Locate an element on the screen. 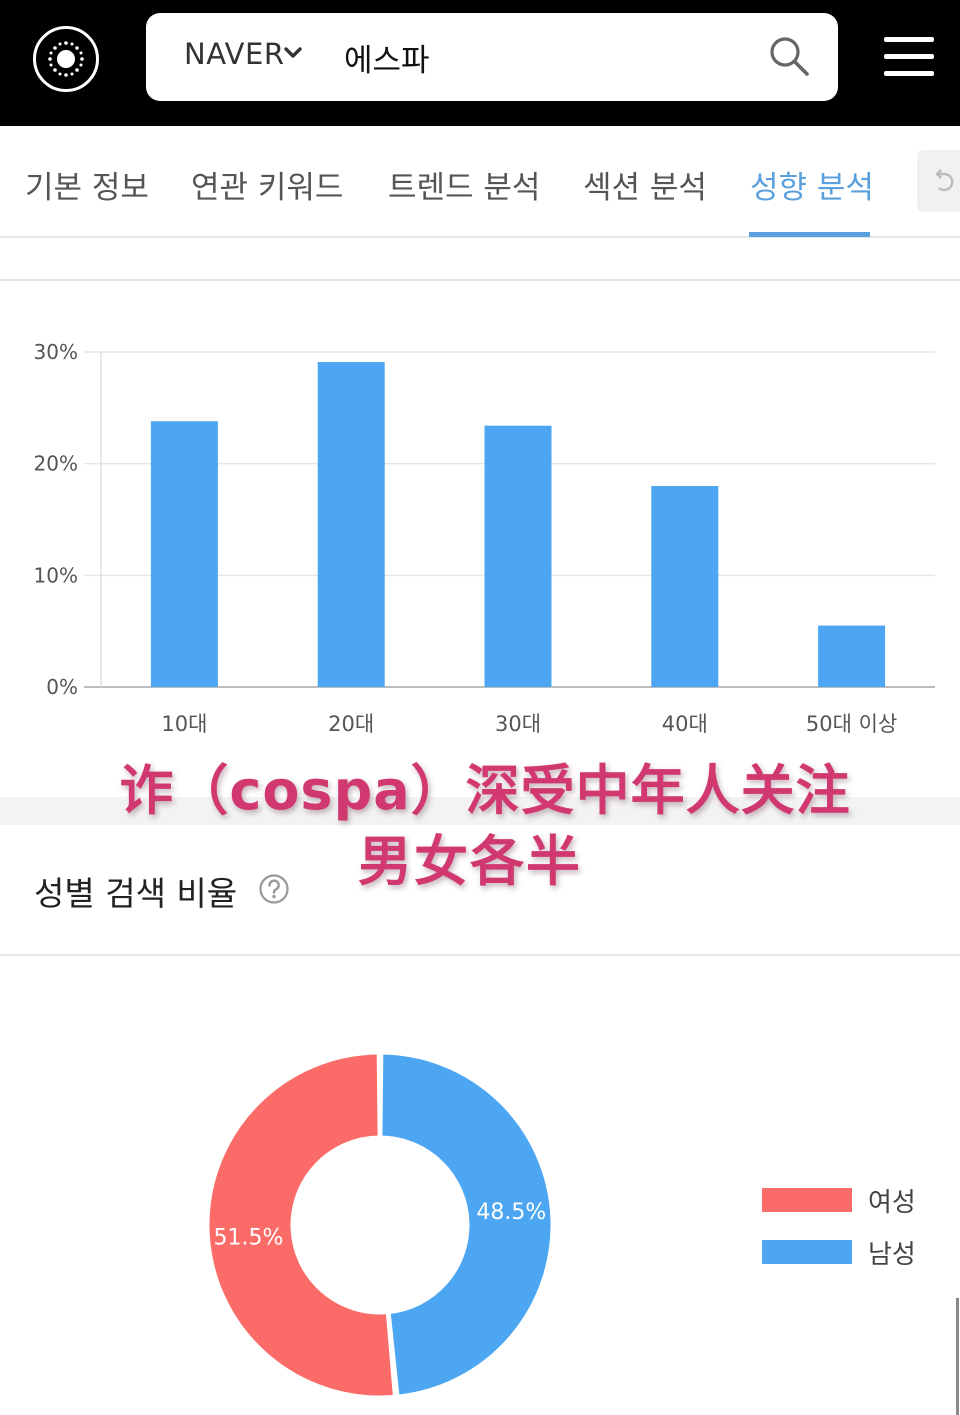  x-category-label: 50대 이상 is located at coordinates (851, 724).